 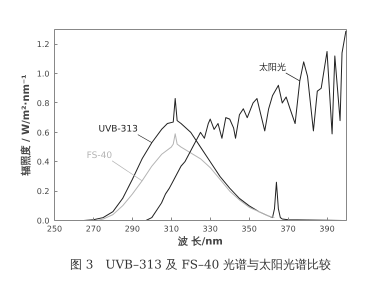 I want to click on text: FS-40, so click(x=99, y=155).